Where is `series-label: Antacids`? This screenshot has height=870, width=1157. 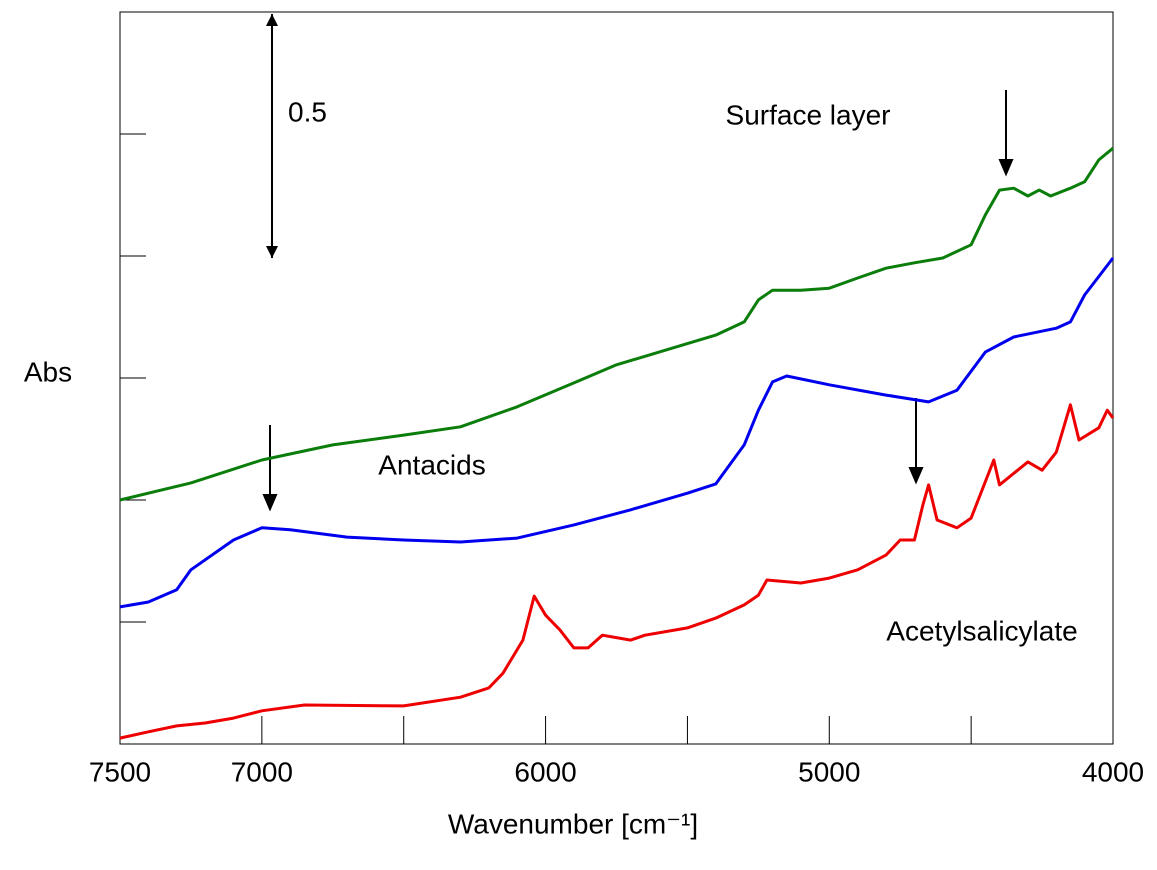 series-label: Antacids is located at coordinates (431, 464).